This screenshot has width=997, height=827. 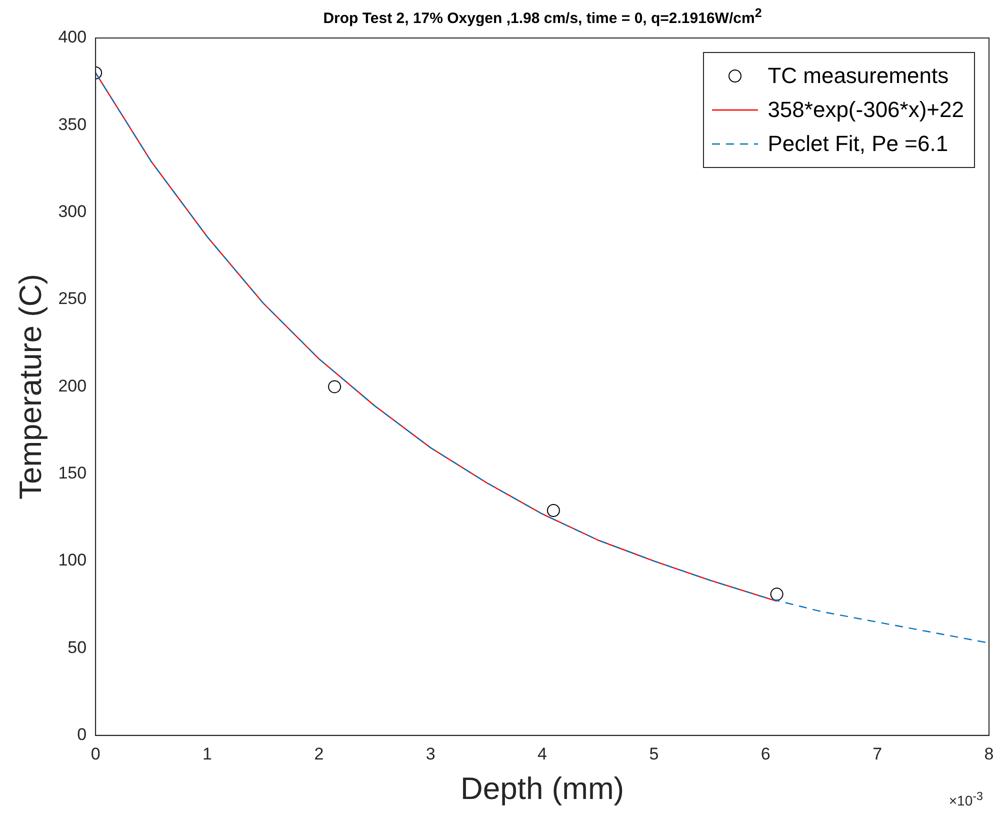 I want to click on x-tick-label: 0, so click(x=95, y=754).